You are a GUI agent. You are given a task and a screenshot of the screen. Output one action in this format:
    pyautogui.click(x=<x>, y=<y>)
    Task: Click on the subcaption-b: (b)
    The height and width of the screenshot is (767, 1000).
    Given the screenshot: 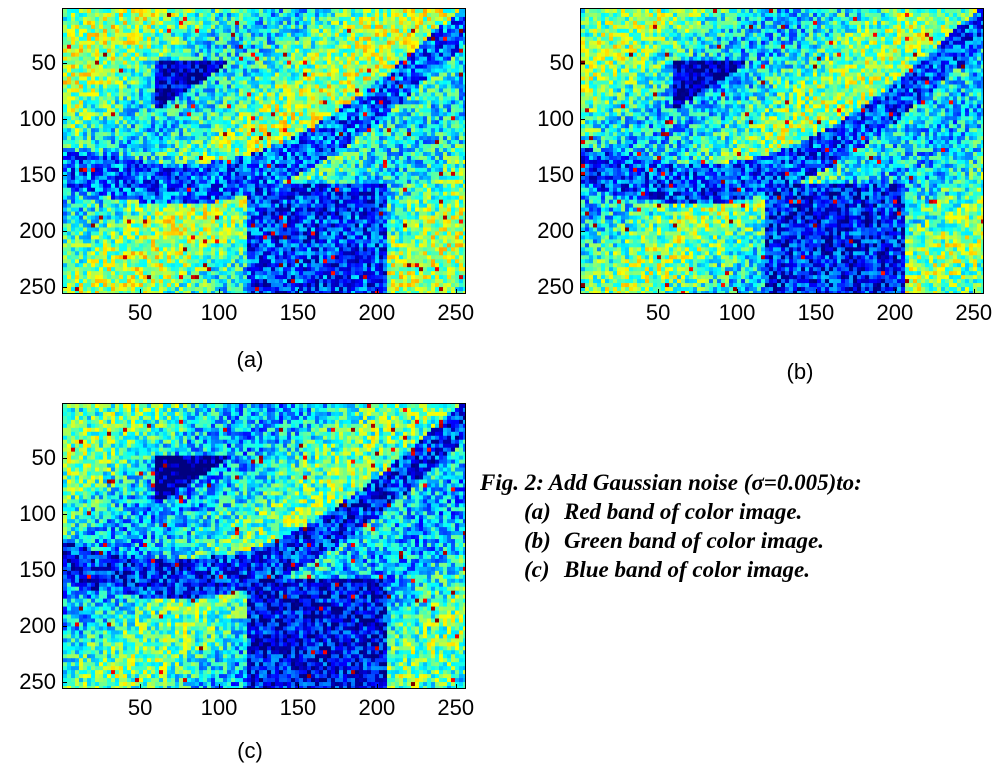 What is the action you would take?
    pyautogui.click(x=800, y=372)
    